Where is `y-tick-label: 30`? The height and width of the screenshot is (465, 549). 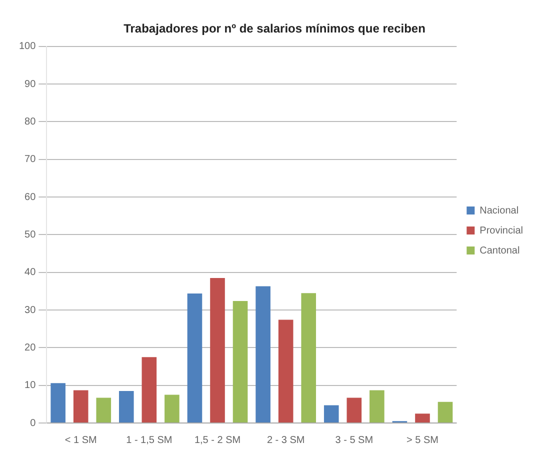
y-tick-label: 30 is located at coordinates (30, 310).